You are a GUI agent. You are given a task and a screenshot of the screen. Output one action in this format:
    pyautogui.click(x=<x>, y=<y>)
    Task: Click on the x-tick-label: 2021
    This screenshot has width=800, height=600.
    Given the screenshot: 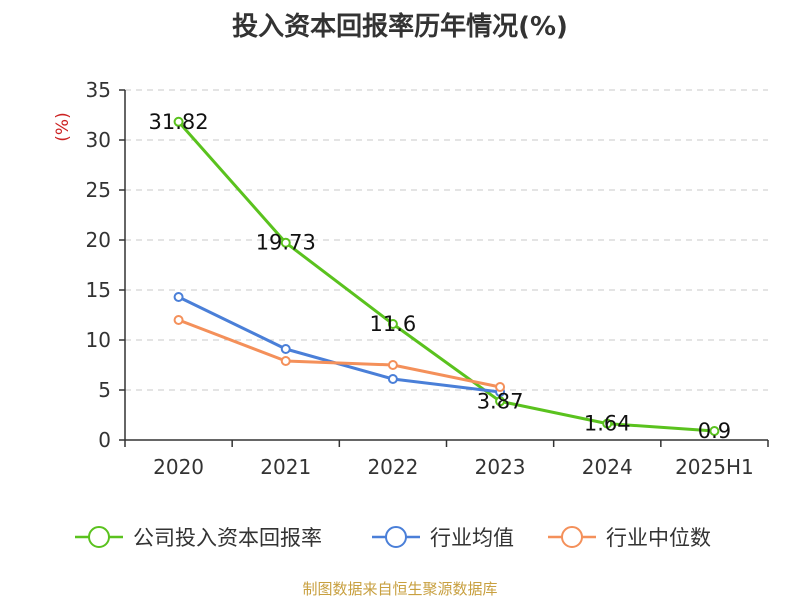 What is the action you would take?
    pyautogui.click(x=285, y=467)
    